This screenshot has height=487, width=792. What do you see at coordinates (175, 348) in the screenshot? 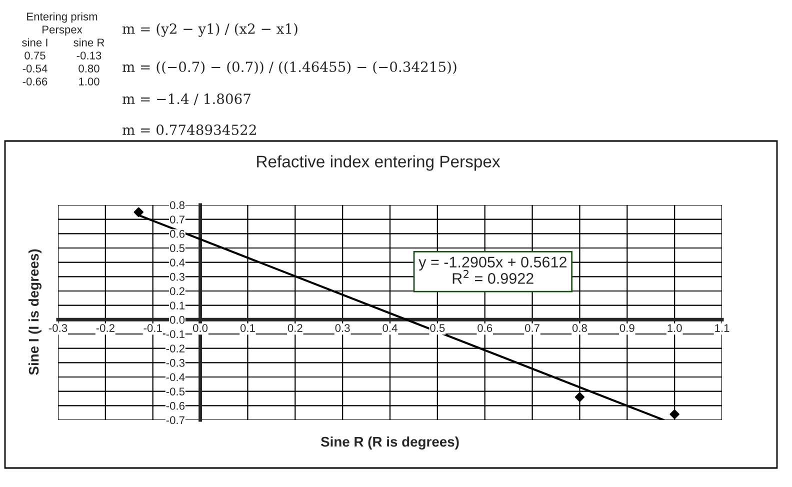
I see `y-tick-label: -0.2` at bounding box center [175, 348].